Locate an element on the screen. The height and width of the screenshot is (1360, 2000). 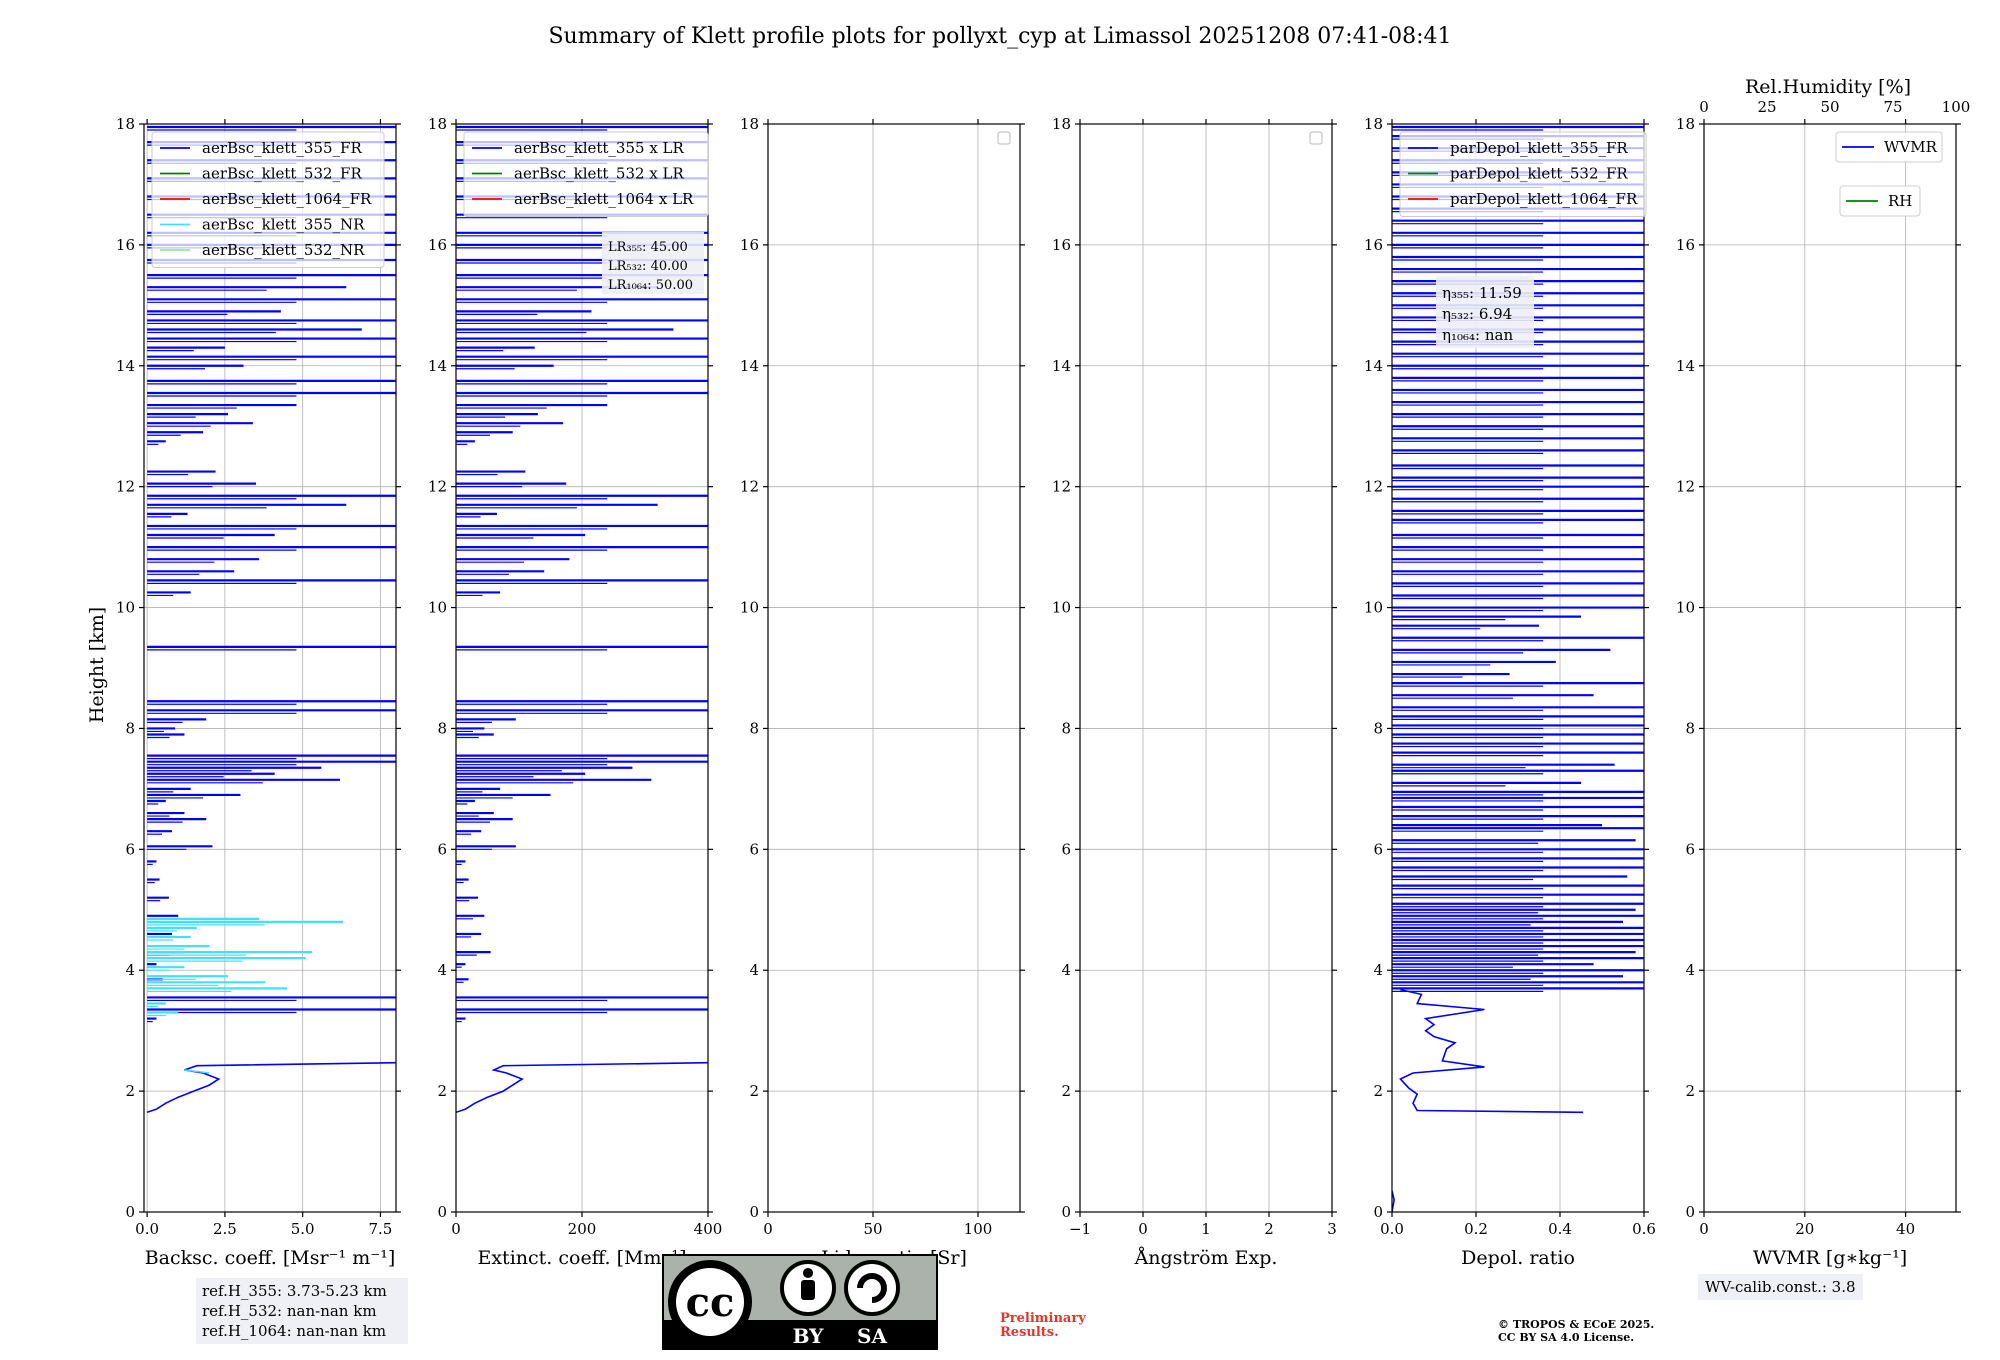
x-tick-label: 20 is located at coordinates (1804, 1229).